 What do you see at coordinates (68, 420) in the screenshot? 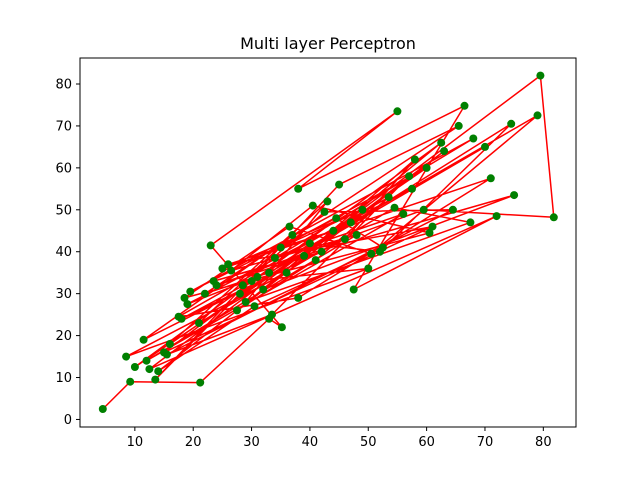
I see `y-tick-label: 0` at bounding box center [68, 420].